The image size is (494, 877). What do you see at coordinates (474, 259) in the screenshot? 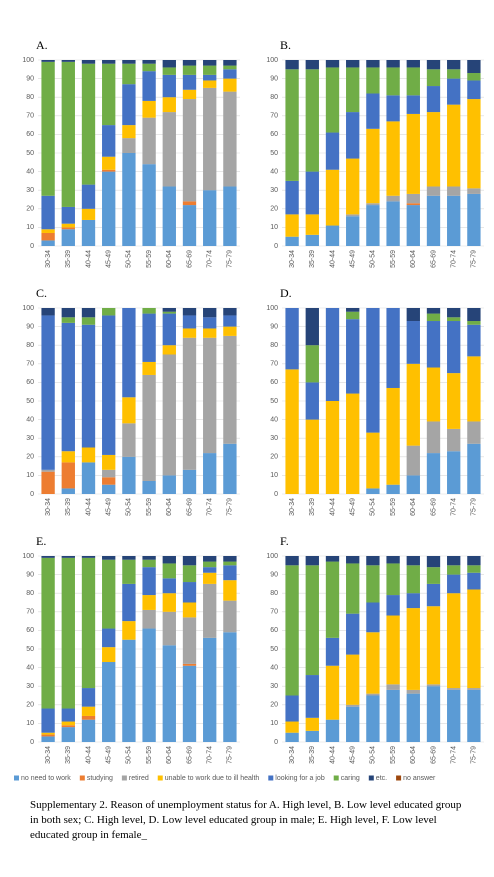
I see `x-tick-label: 75-79` at bounding box center [474, 259].